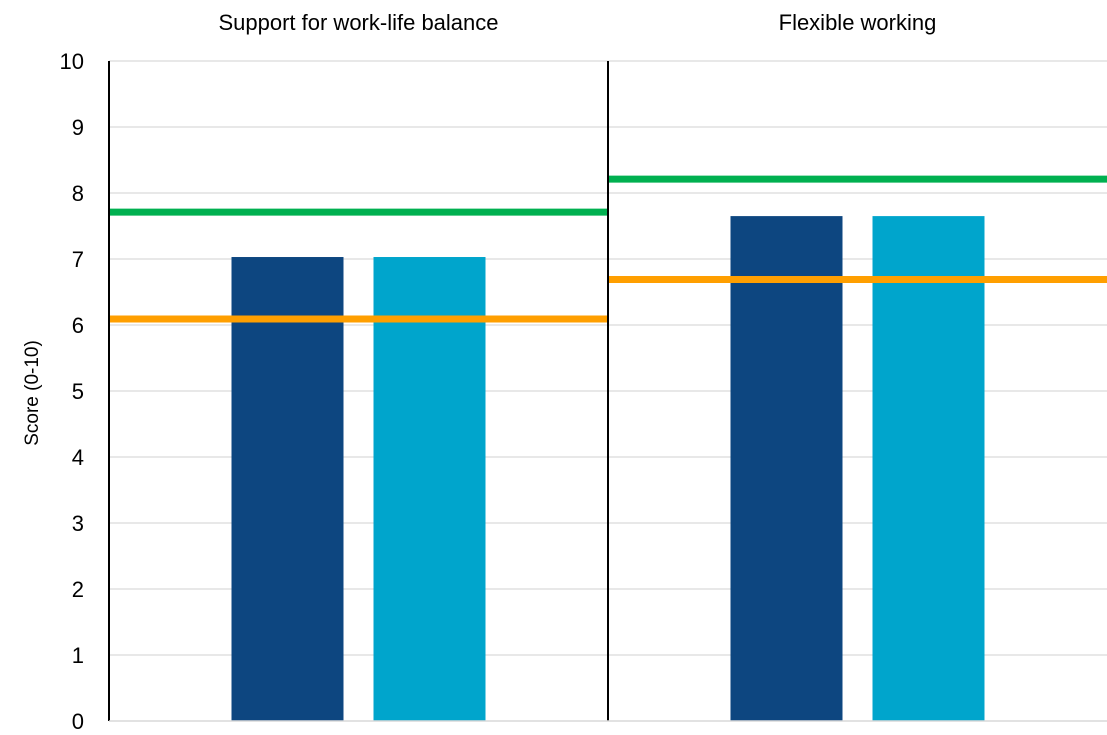  What do you see at coordinates (78, 721) in the screenshot?
I see `y-tick-label: 0` at bounding box center [78, 721].